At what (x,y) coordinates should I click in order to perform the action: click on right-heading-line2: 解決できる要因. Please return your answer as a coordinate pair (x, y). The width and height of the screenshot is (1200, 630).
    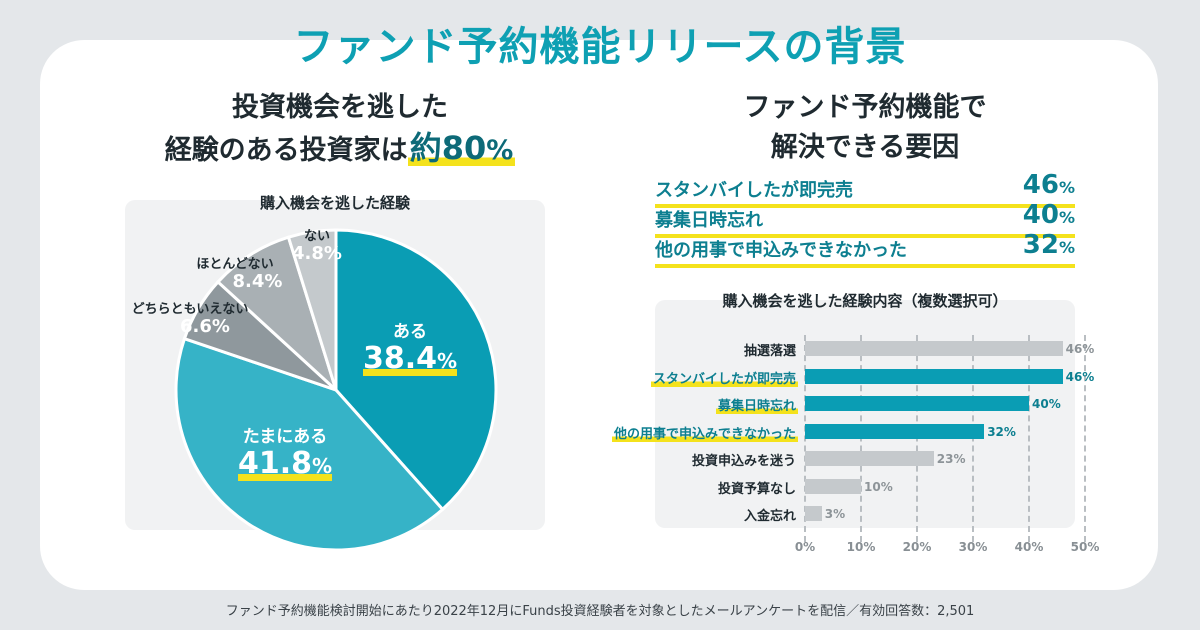
    Looking at the image, I should click on (865, 147).